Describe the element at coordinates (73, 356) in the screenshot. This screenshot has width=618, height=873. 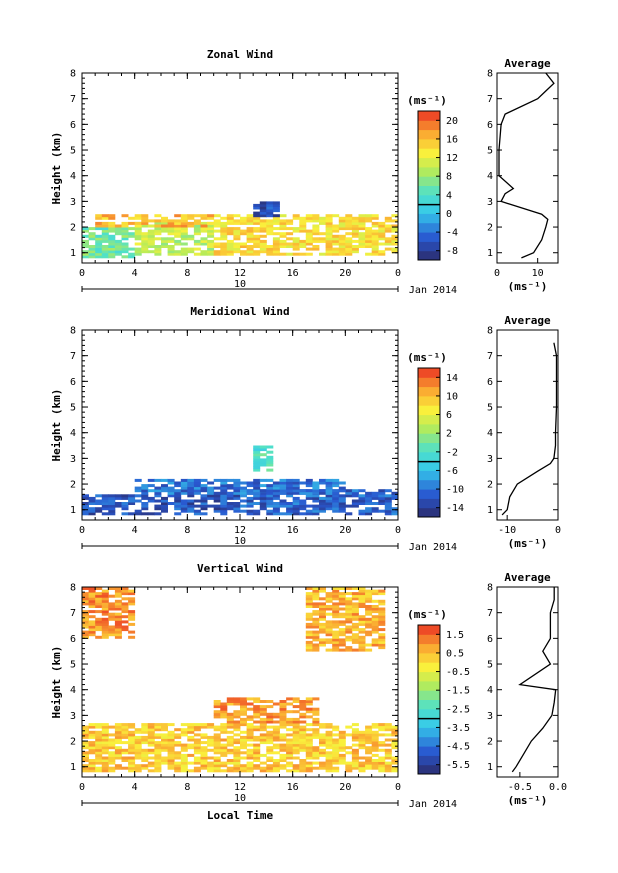
I see `y-tick-label: 7` at that location.